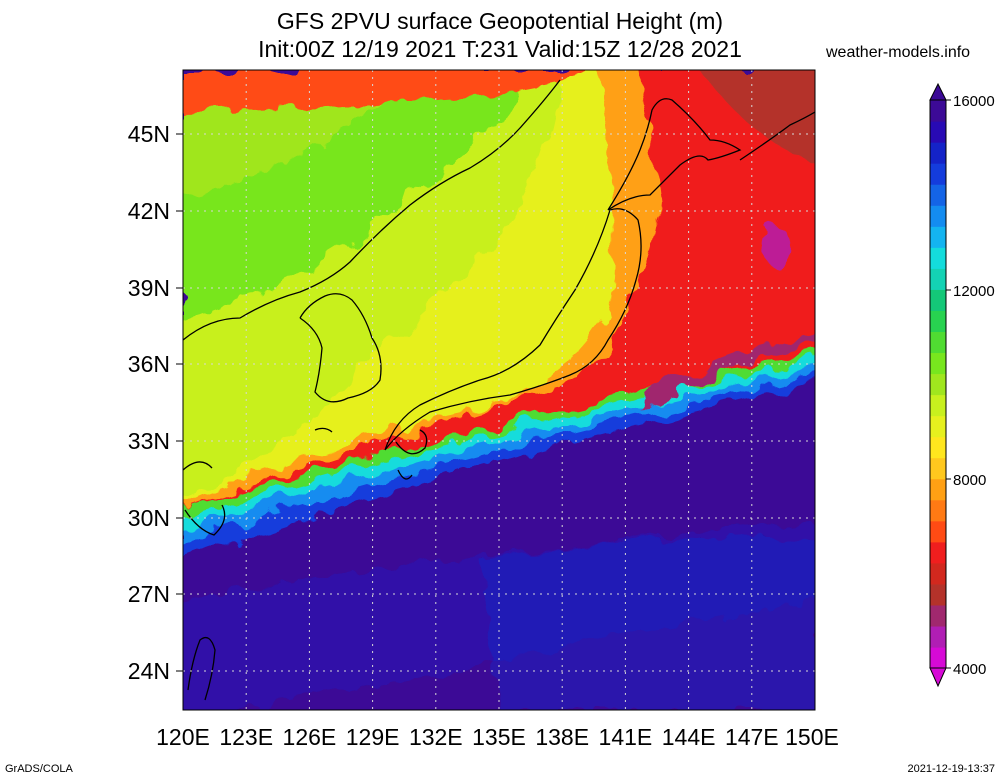 This screenshot has height=779, width=1000. I want to click on lon-label: 141E, so click(626, 737).